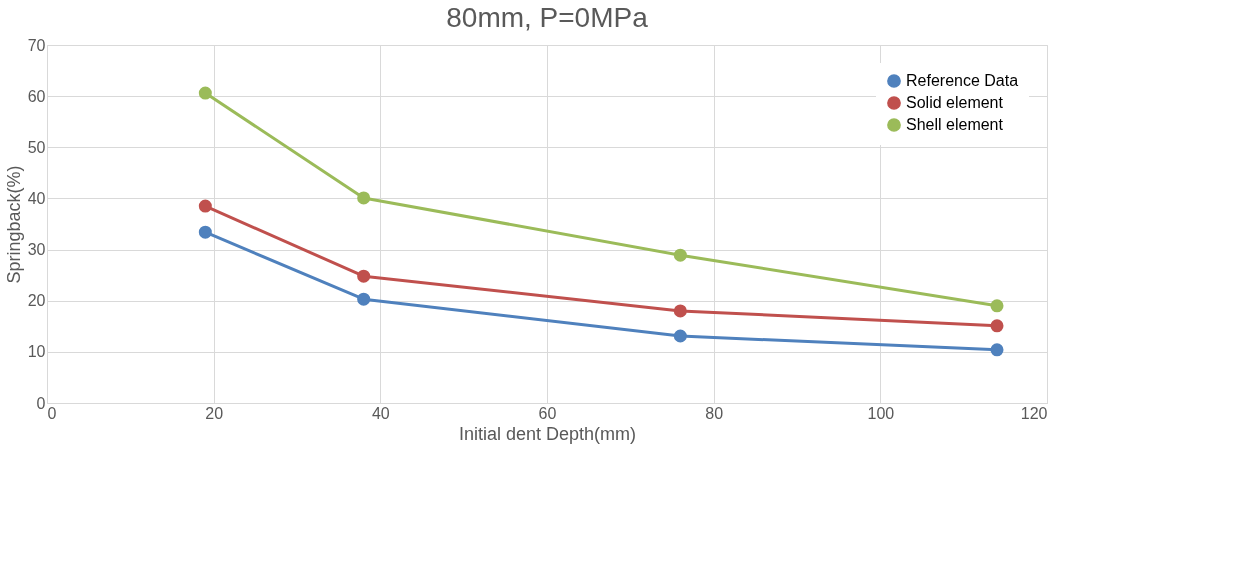 This screenshot has width=1249, height=575. Describe the element at coordinates (962, 80) in the screenshot. I see `legend-label: Reference Data` at that location.